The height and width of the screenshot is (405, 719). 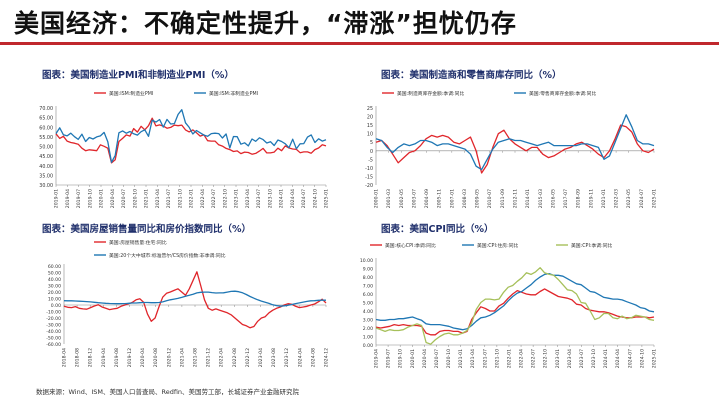 I want to click on x-tick-label: 2019-11, so click(x=591, y=198).